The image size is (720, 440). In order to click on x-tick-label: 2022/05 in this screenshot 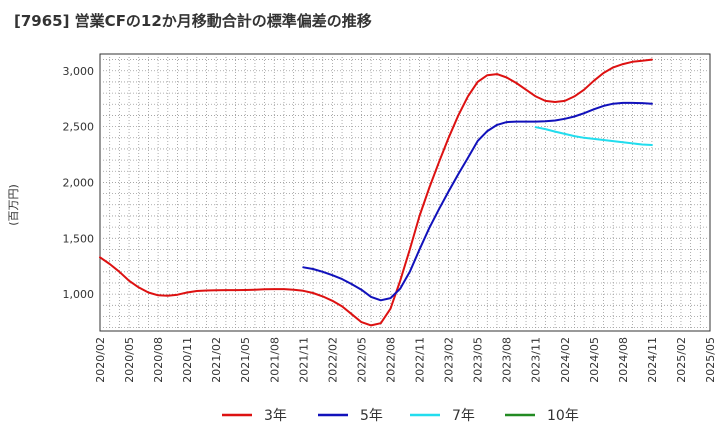, I will do `click(361, 360)`.